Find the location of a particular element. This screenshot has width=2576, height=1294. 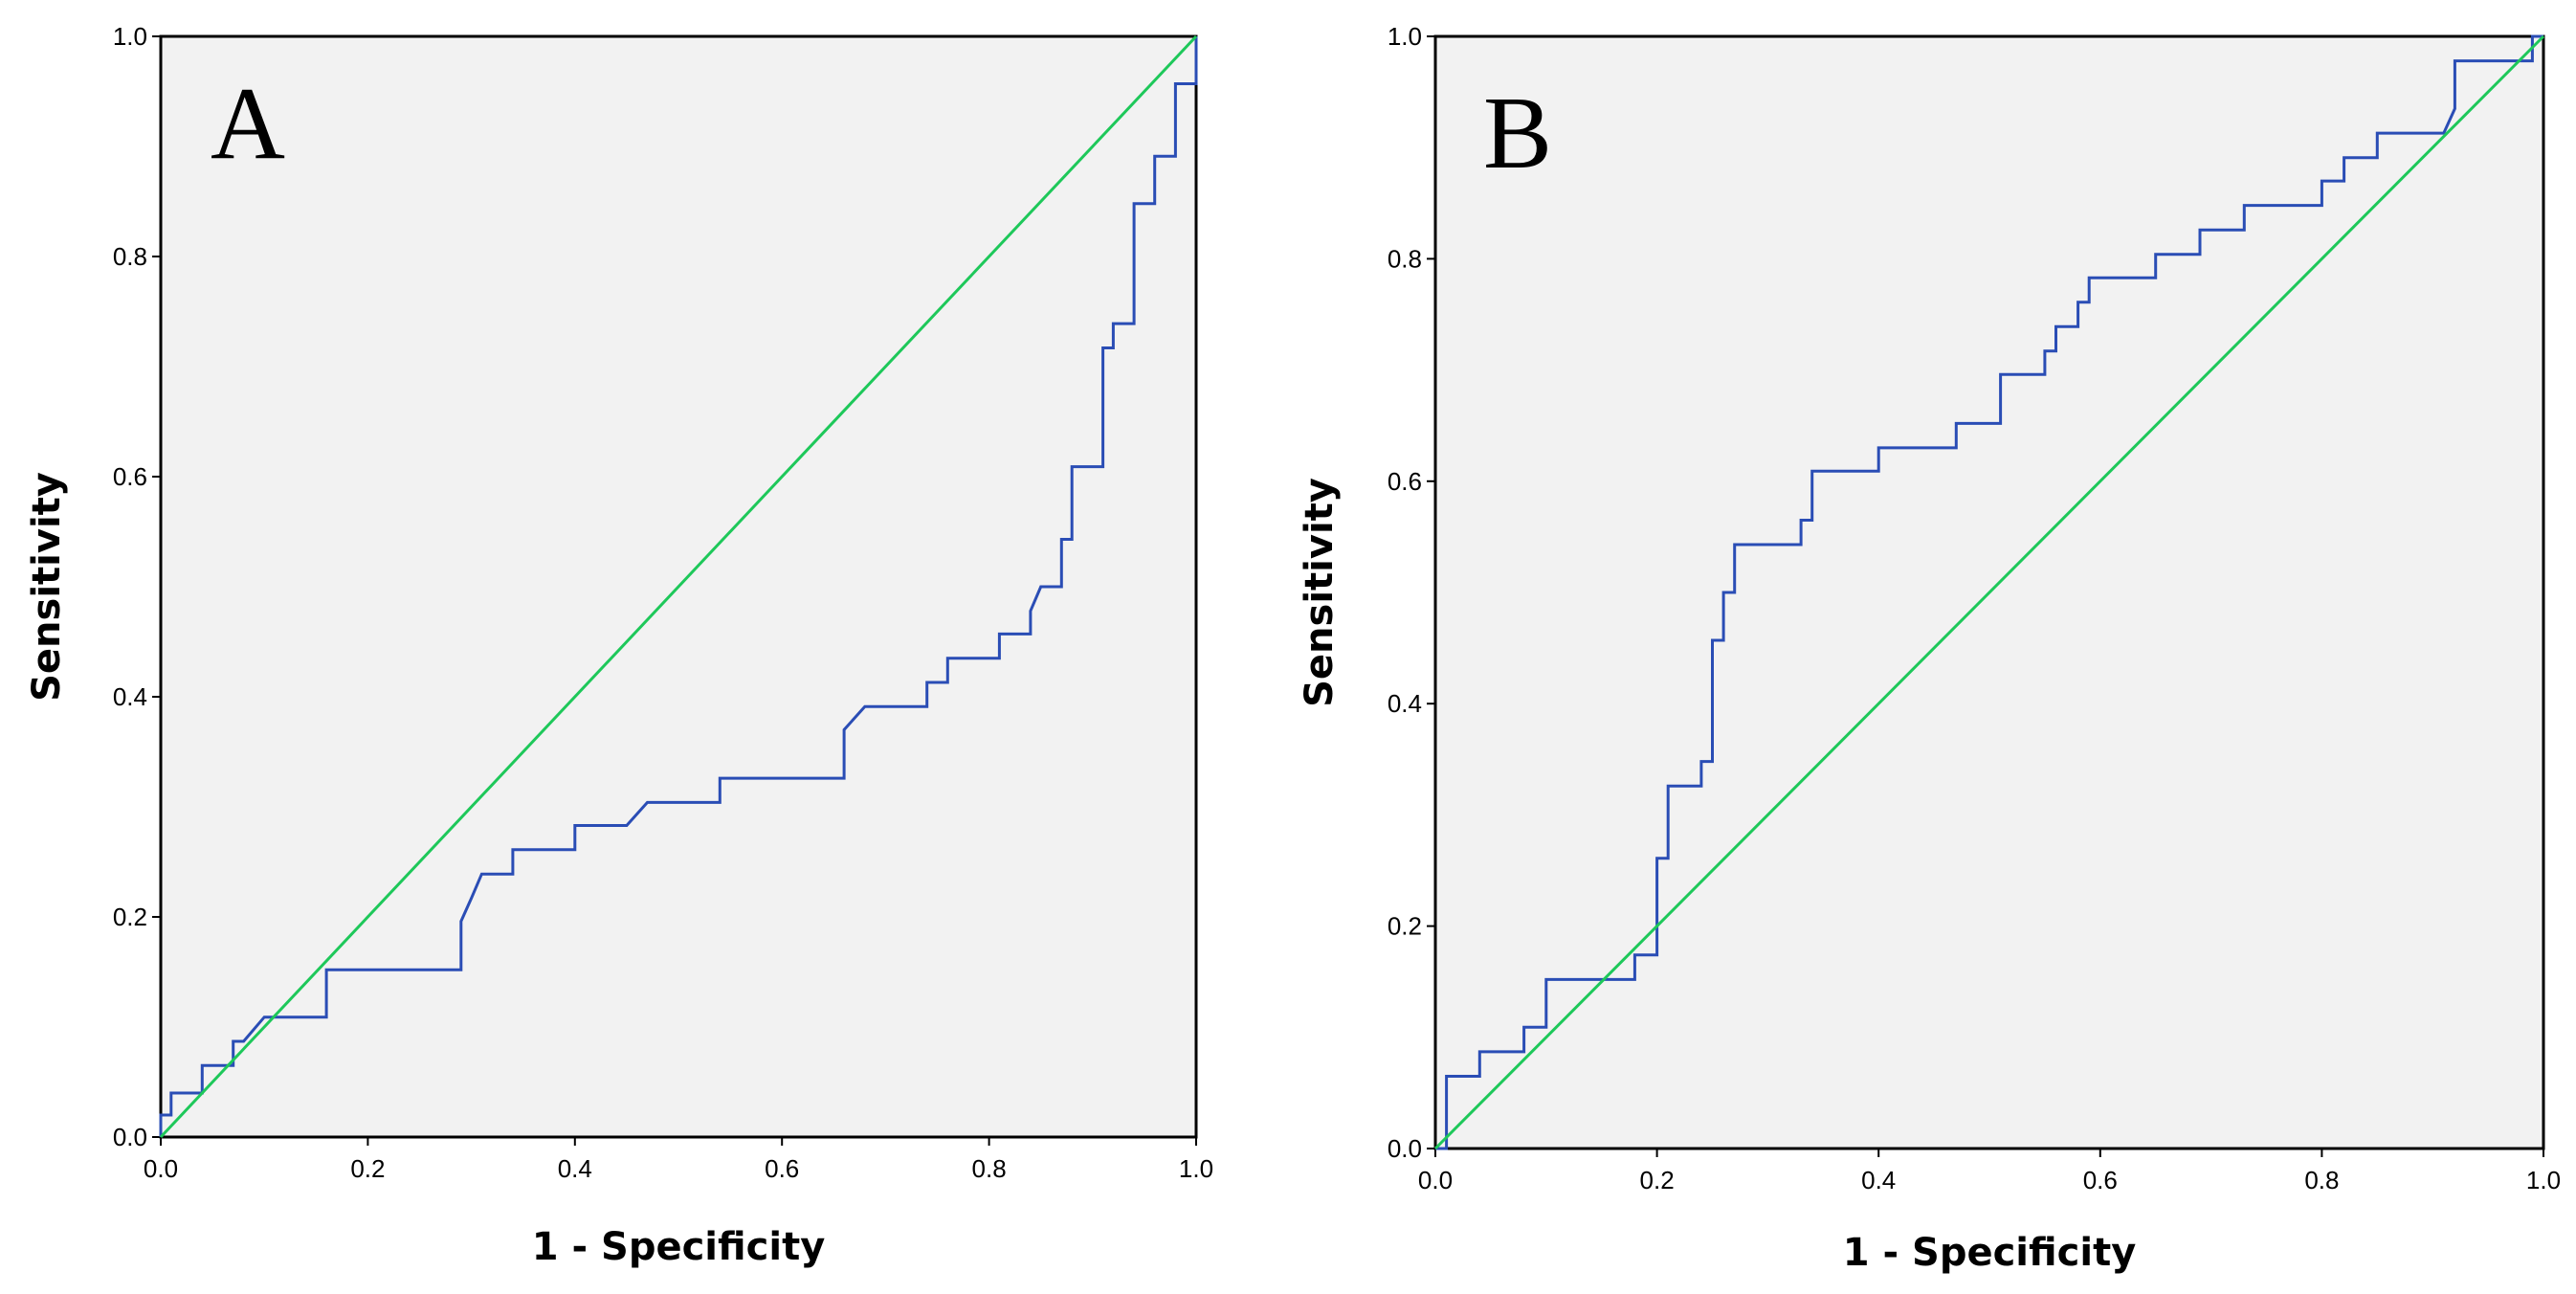

x-tick-label-b: 1.0 is located at coordinates (2543, 1180).